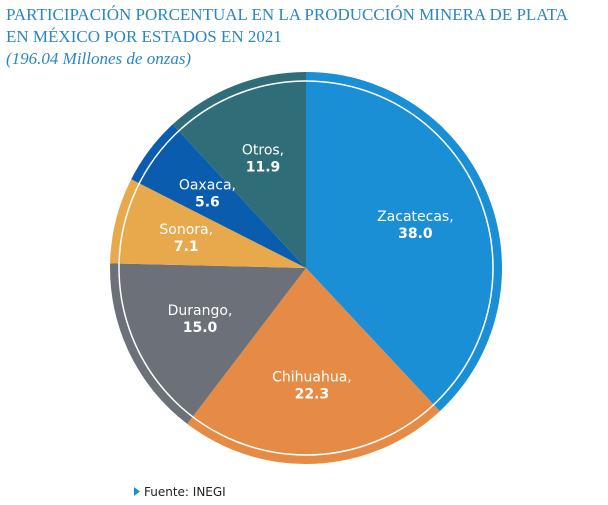 Image resolution: width=608 pixels, height=505 pixels. Describe the element at coordinates (207, 203) in the screenshot. I see `slice-value: 5.6` at that location.